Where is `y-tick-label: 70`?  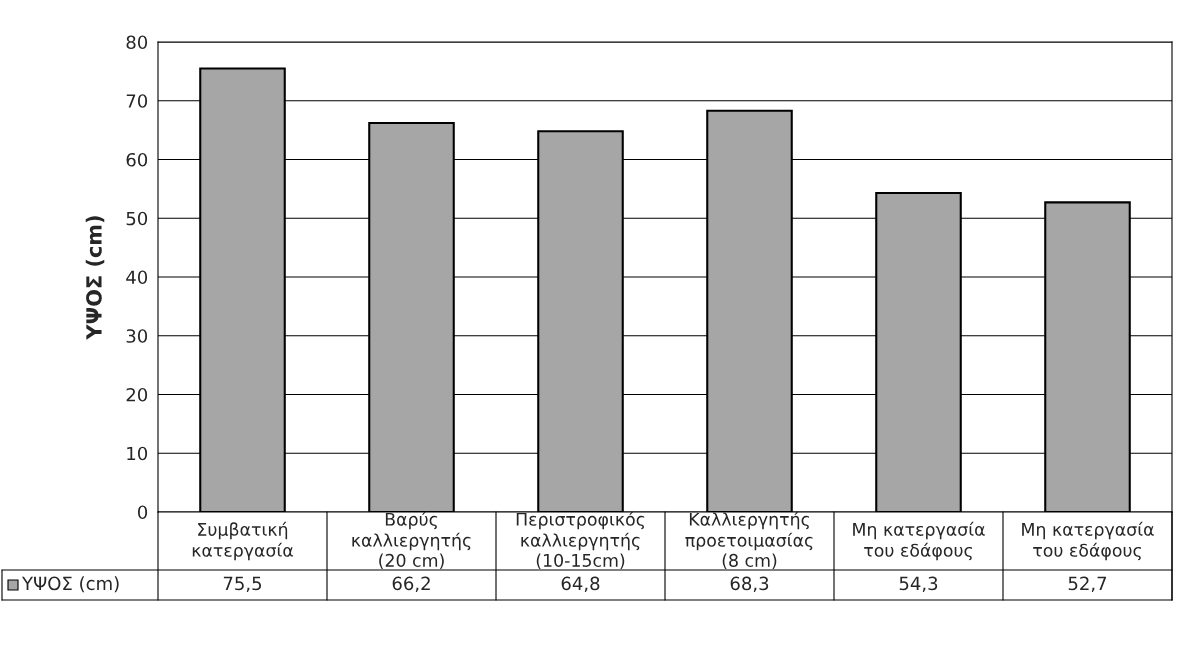
y-tick-label: 70 is located at coordinates (137, 101).